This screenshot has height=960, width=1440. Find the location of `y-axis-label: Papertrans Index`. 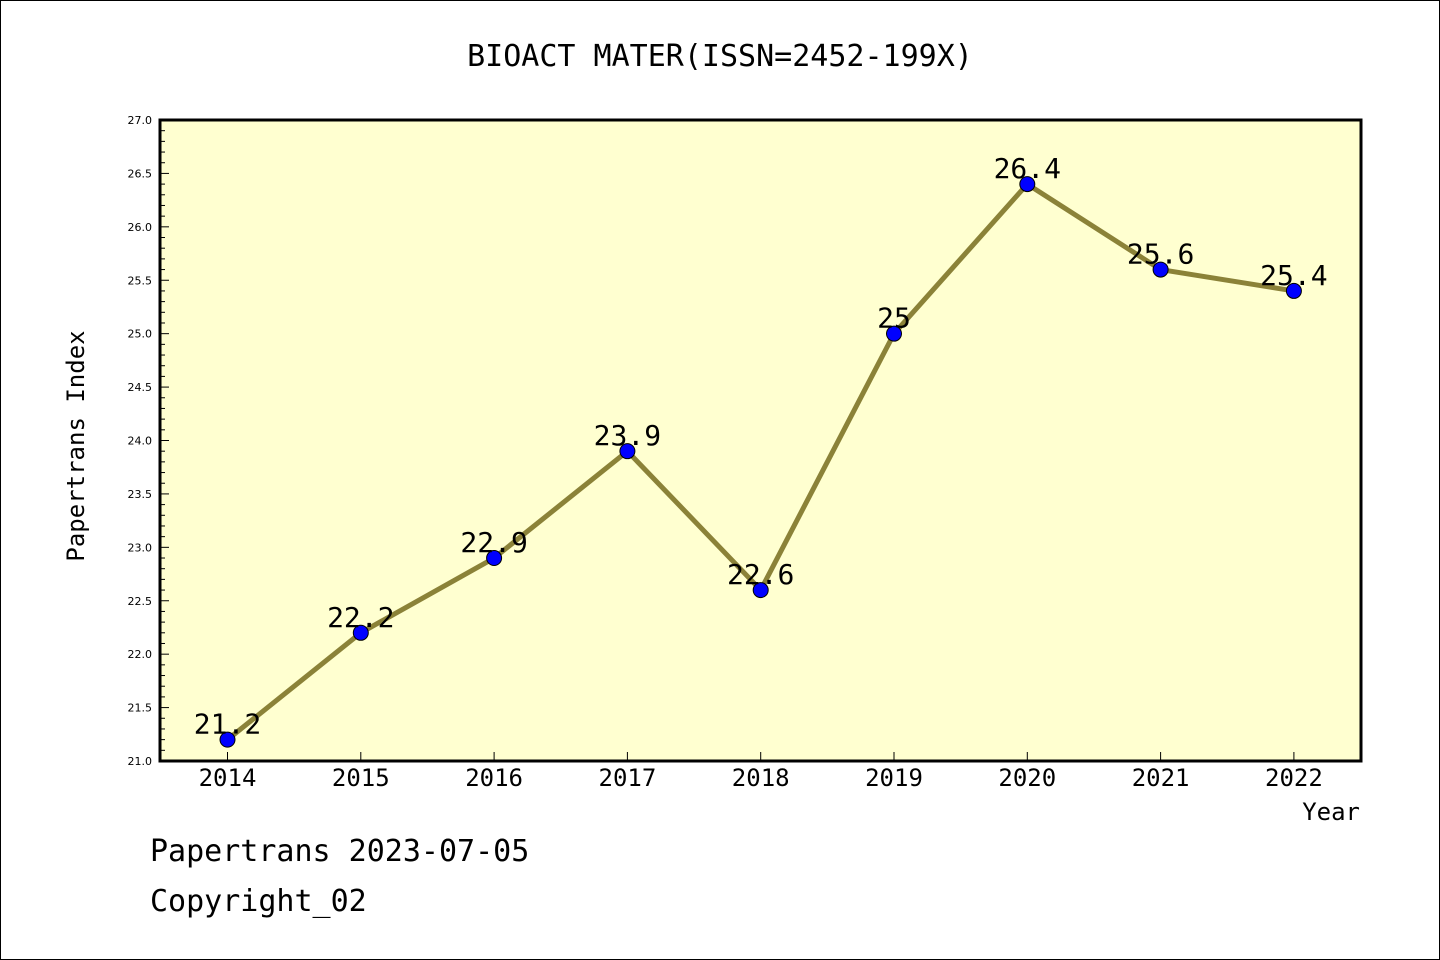

y-axis-label: Papertrans Index is located at coordinates (76, 445).